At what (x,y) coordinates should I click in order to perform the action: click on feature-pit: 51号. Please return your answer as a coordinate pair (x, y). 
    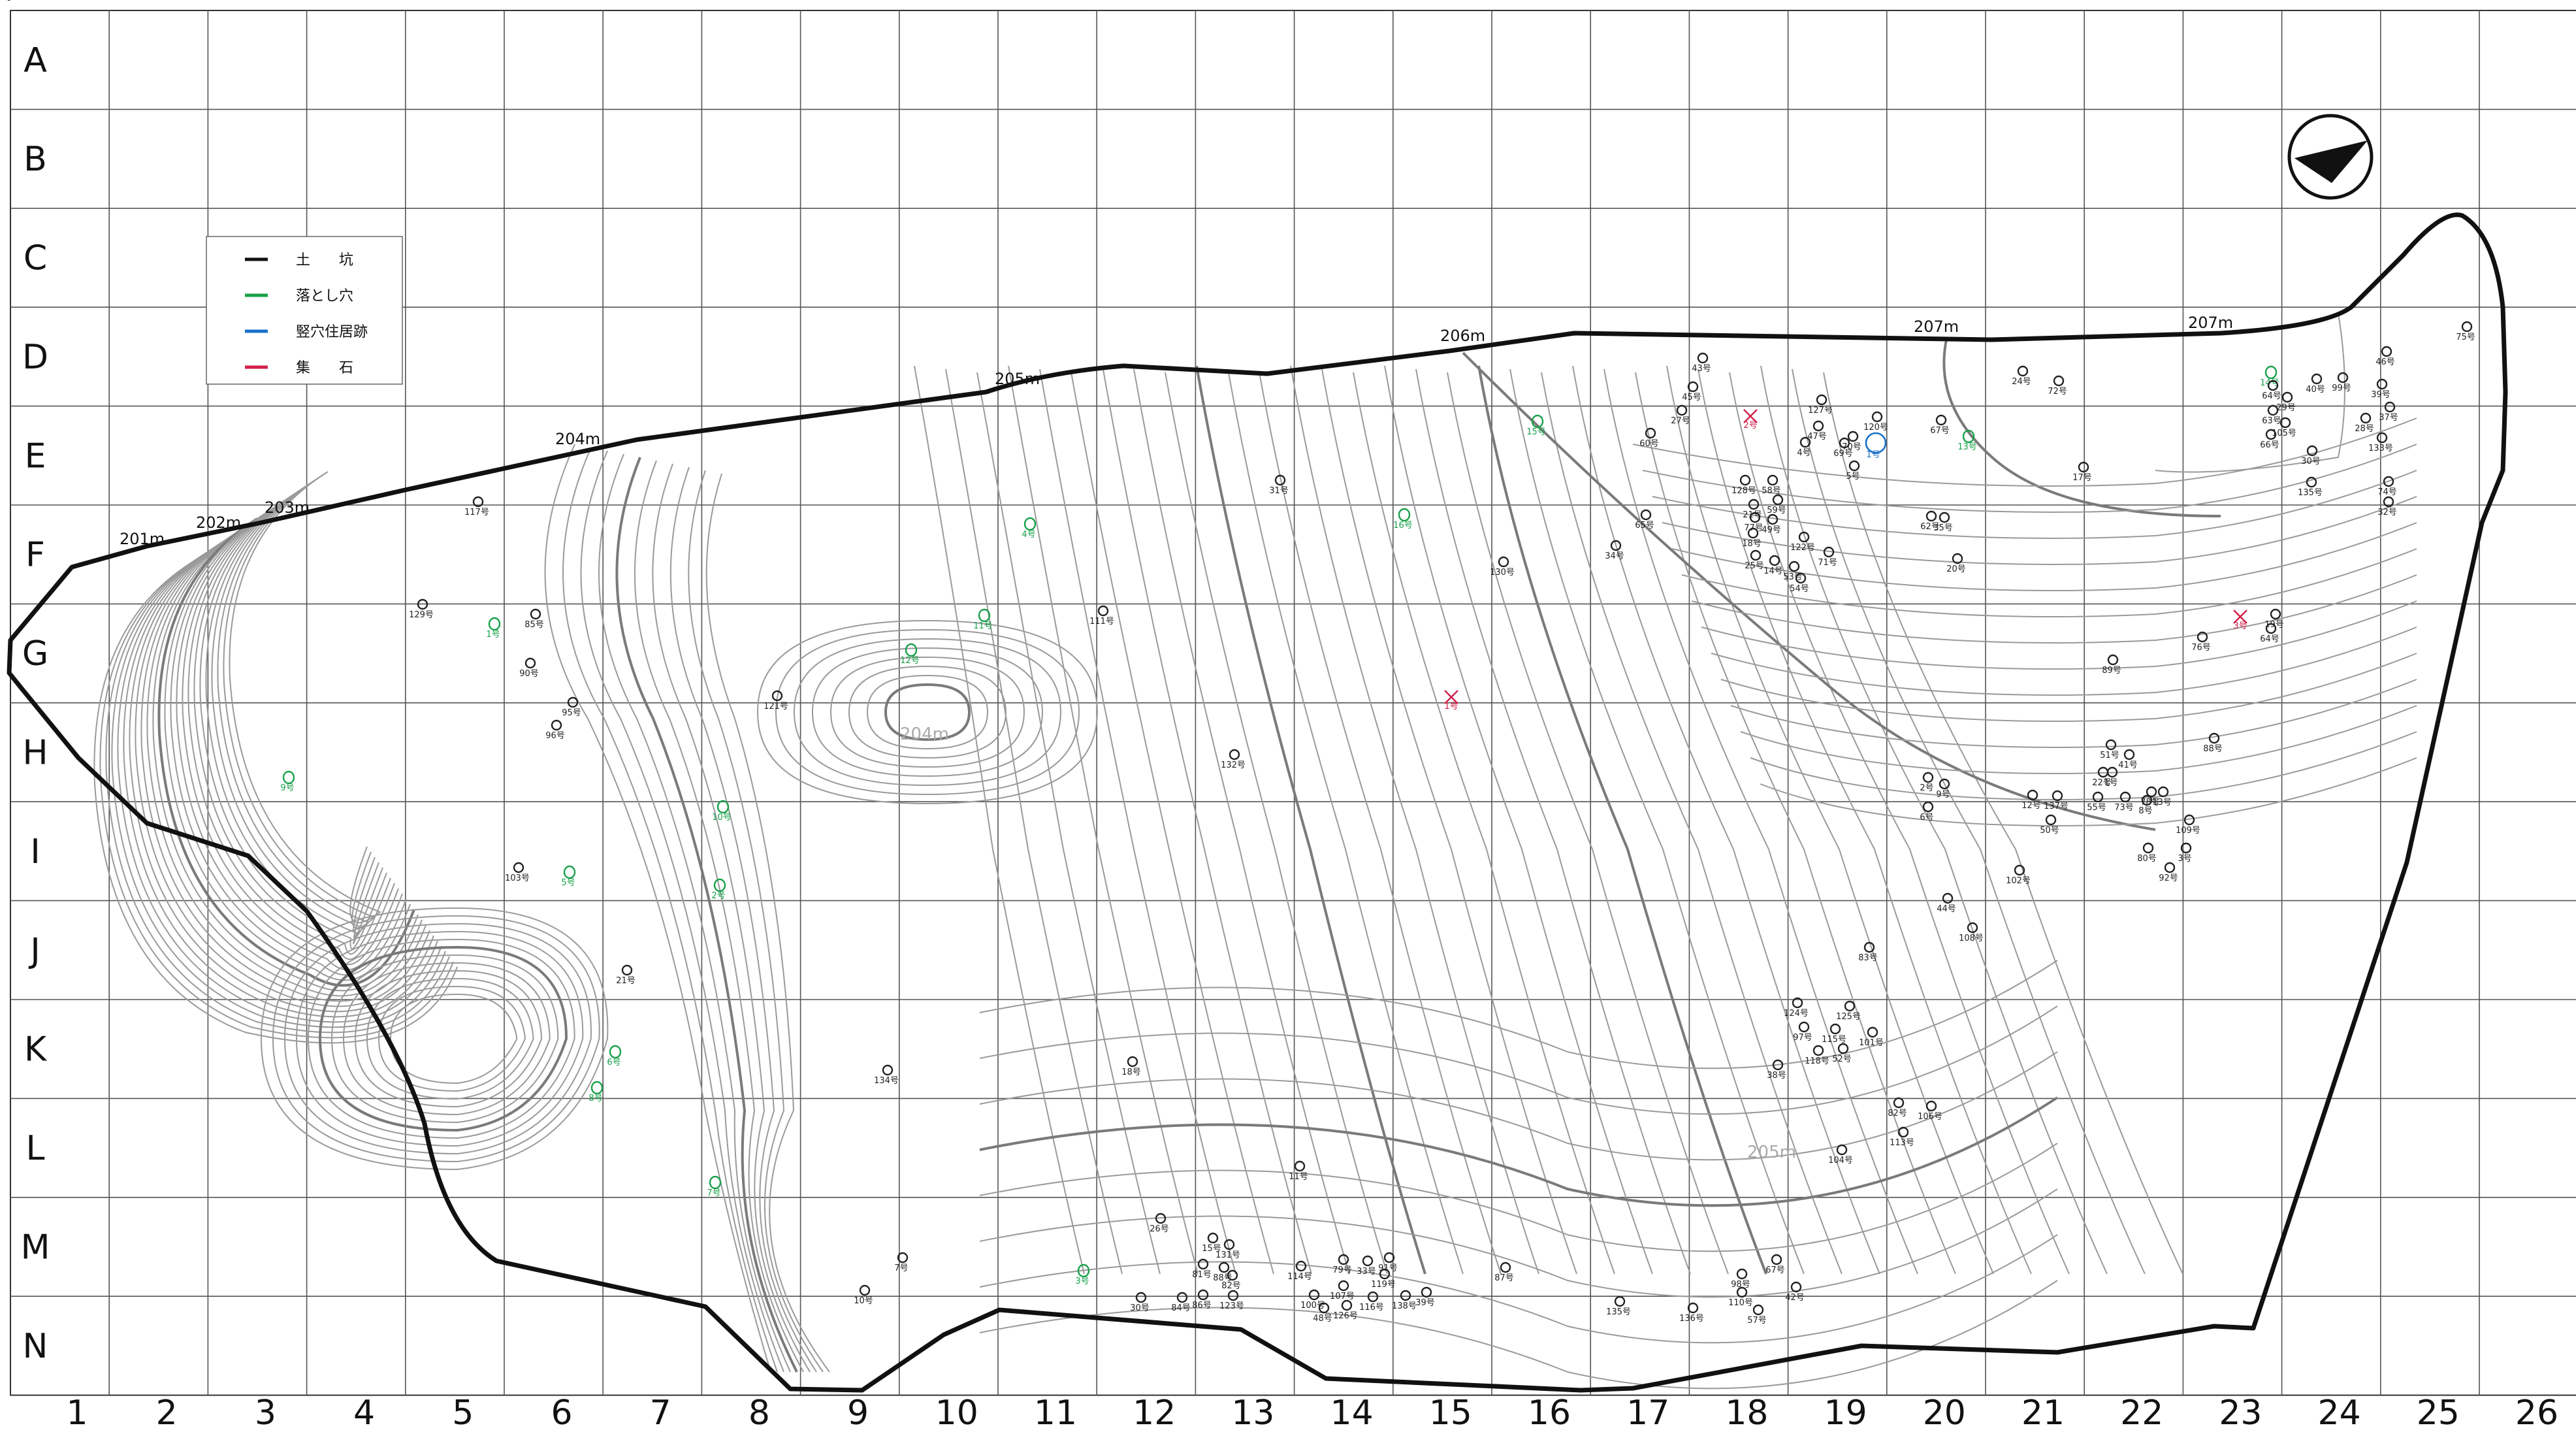
    Looking at the image, I should click on (2109, 749).